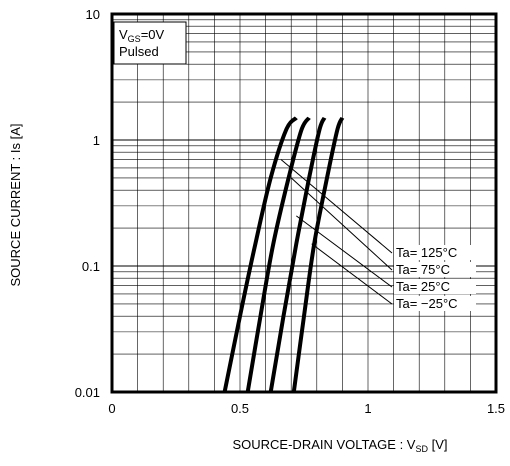 This screenshot has height=466, width=510. What do you see at coordinates (142, 35) in the screenshot?
I see `condition-vgs: VGS=0V` at bounding box center [142, 35].